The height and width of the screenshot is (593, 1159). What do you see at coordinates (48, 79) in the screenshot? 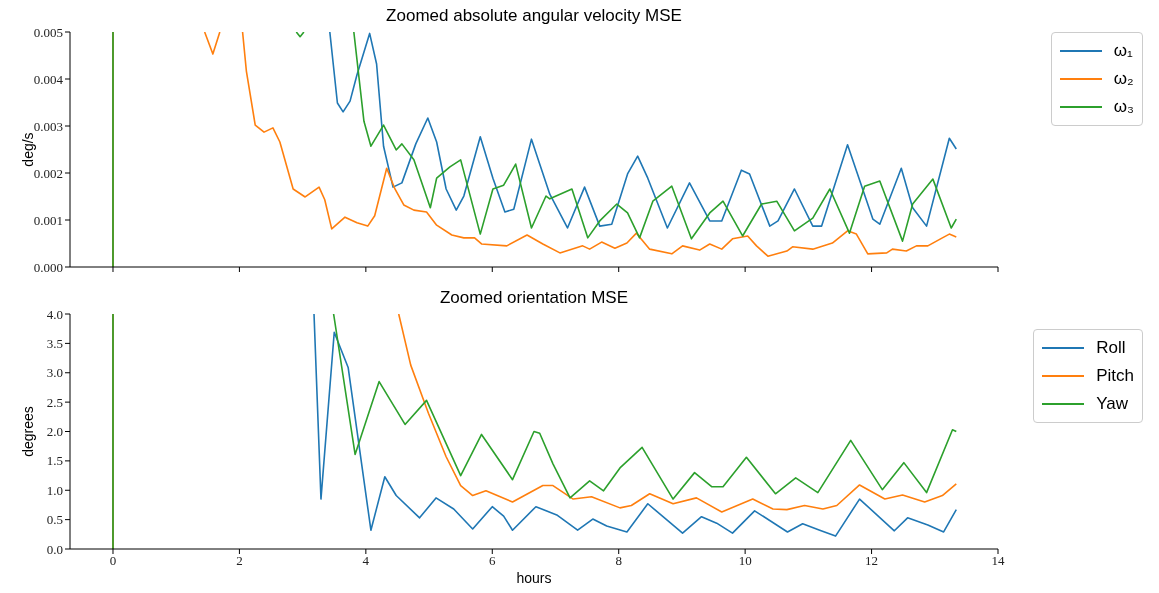
I see `y-tick-label: 0.004` at bounding box center [48, 79].